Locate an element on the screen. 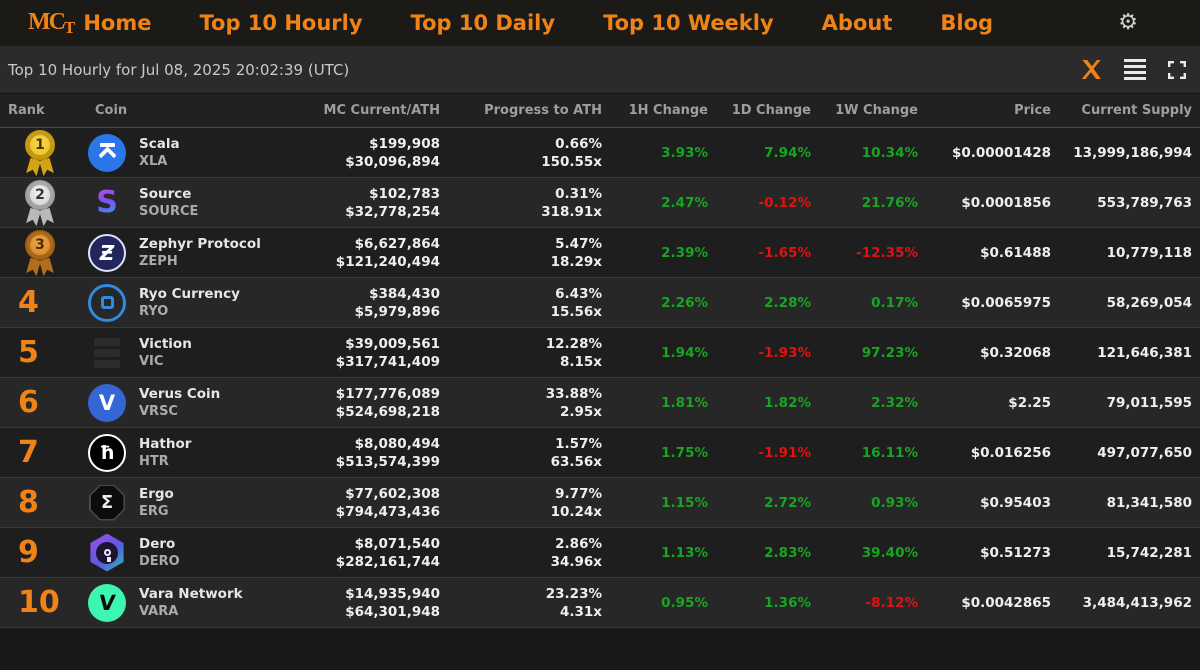  price-value: $0.61488 is located at coordinates (1015, 252).